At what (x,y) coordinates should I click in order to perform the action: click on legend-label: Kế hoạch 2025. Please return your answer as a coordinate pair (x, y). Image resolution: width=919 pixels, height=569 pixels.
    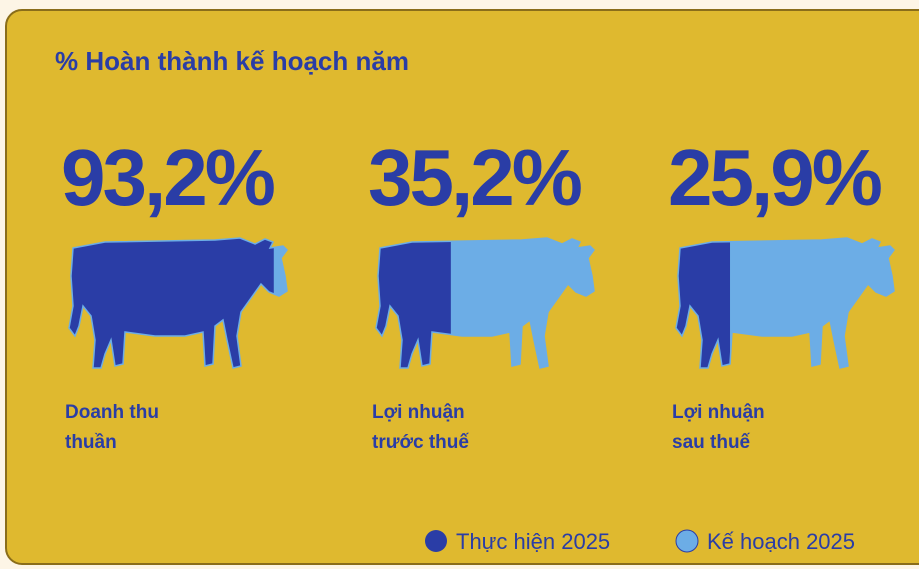
    Looking at the image, I should click on (781, 541).